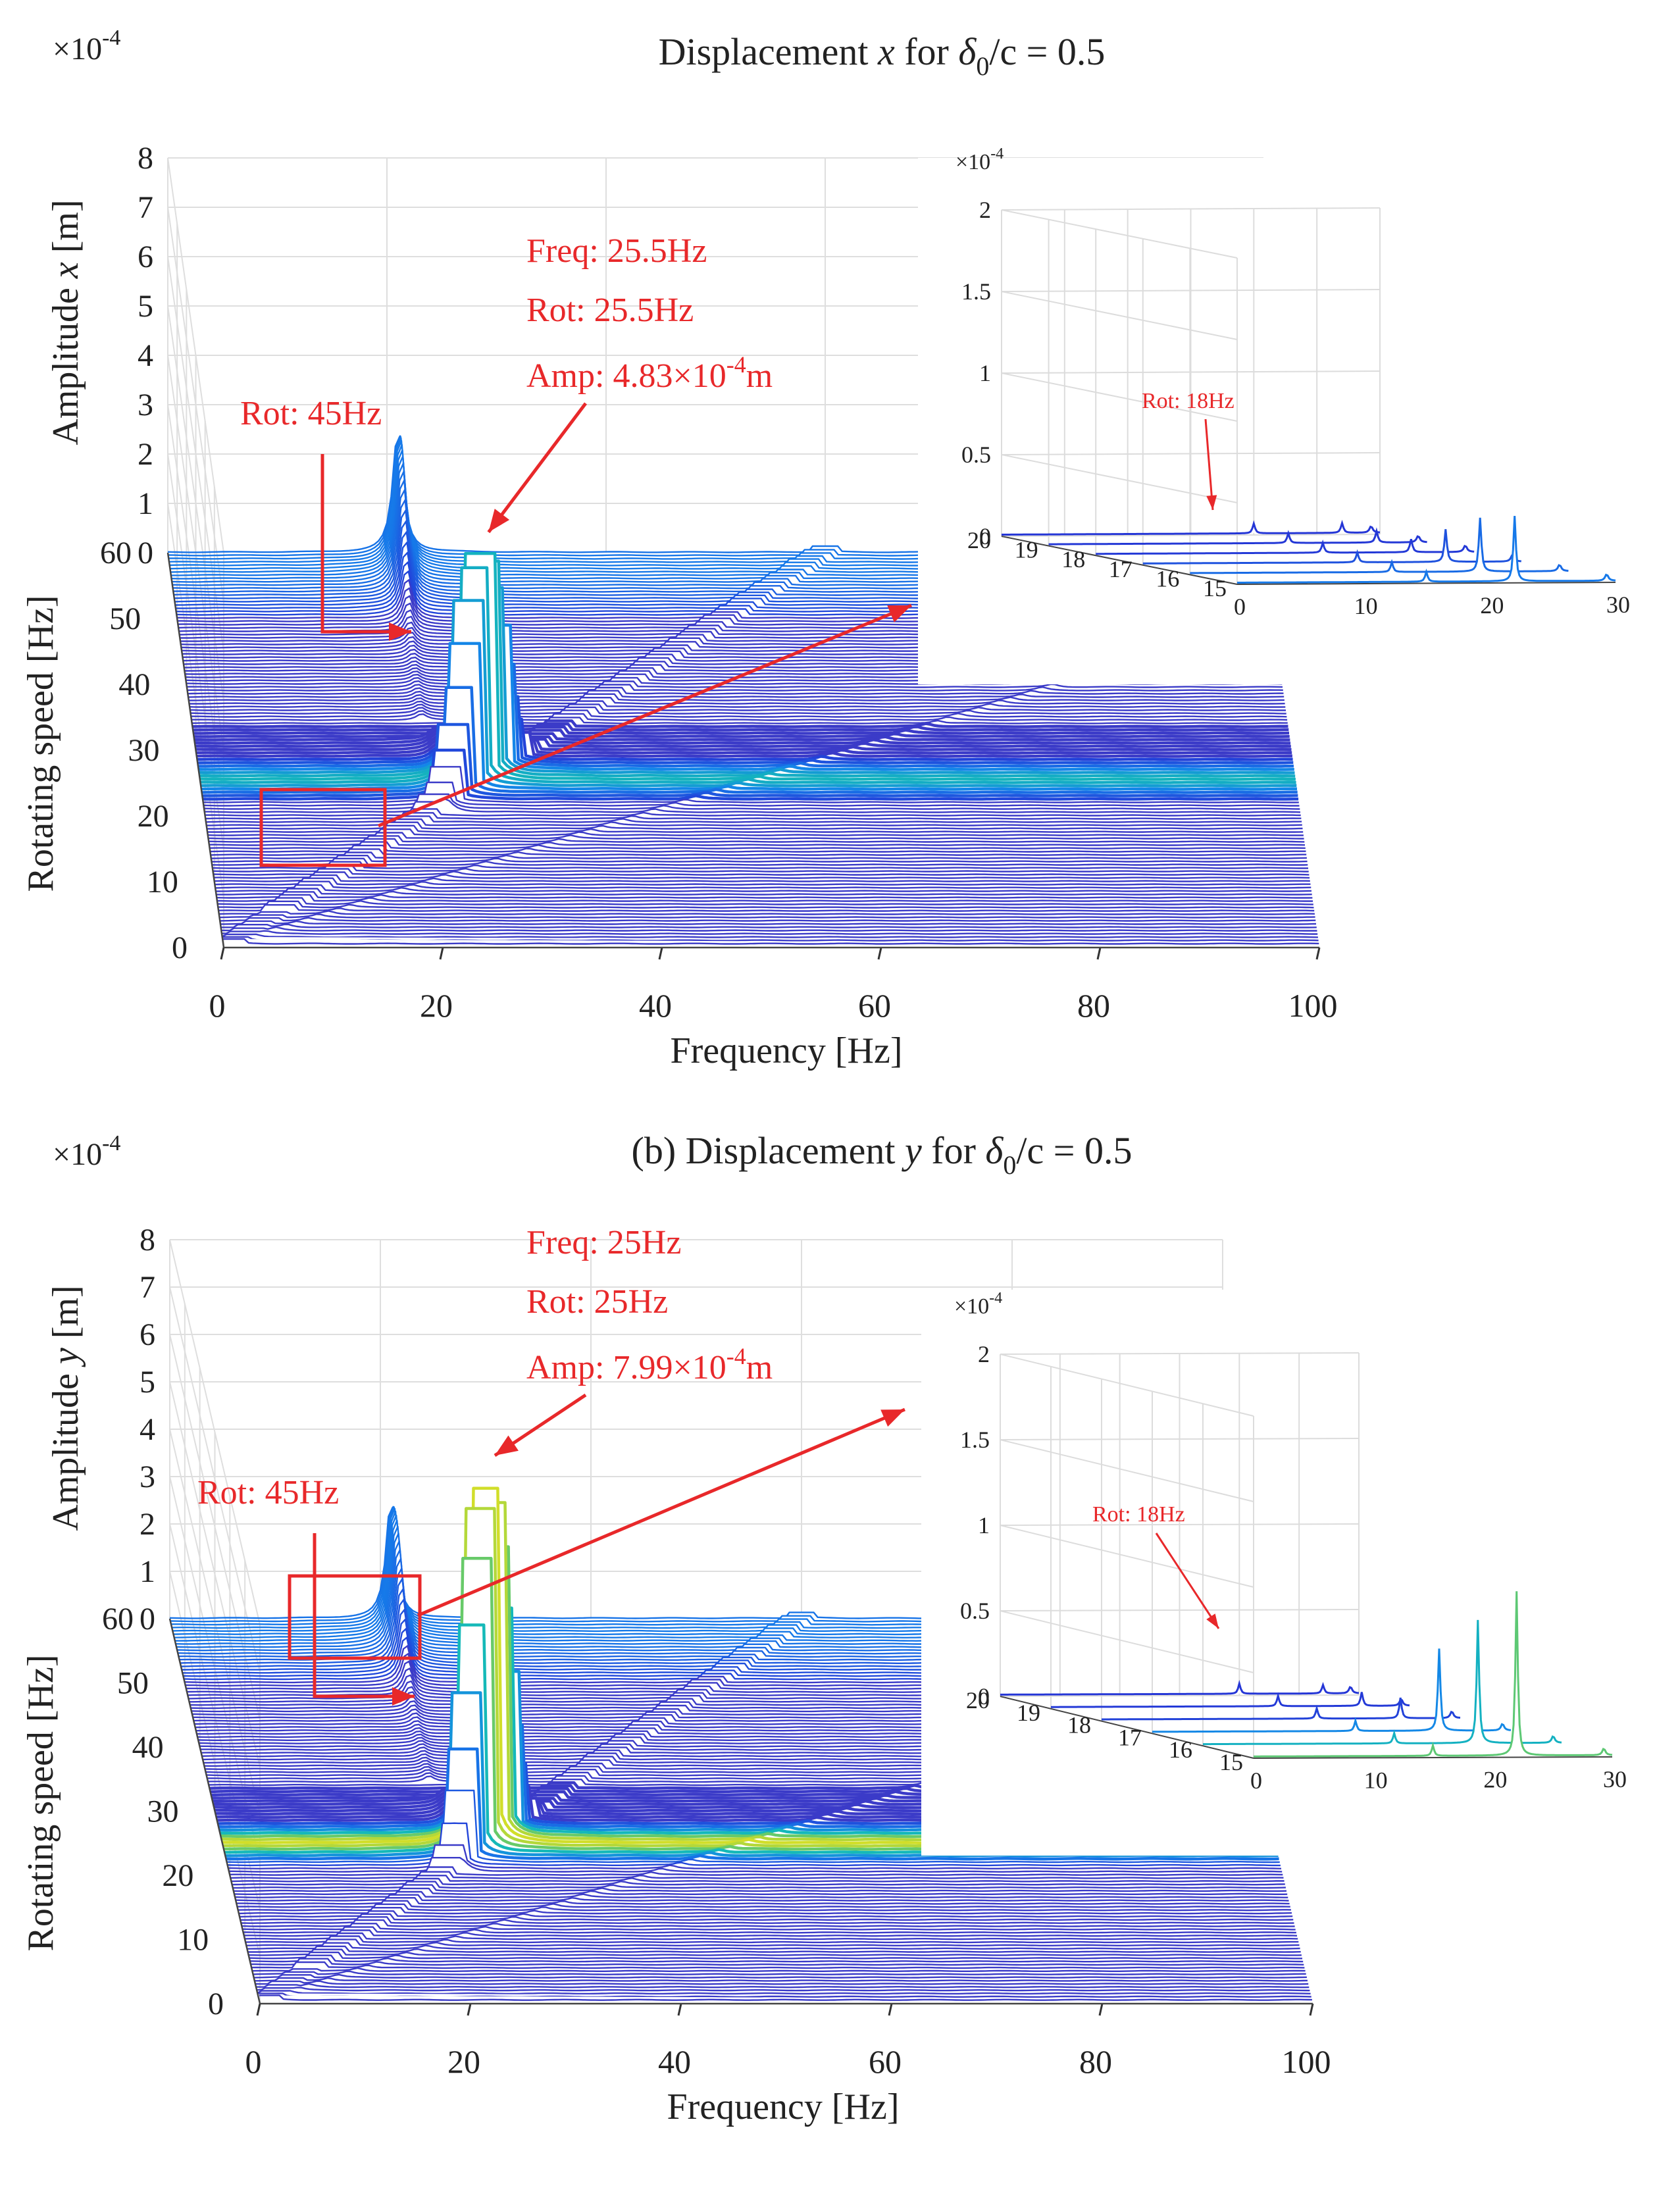  I want to click on x-tick-label: 60, so click(874, 1005).